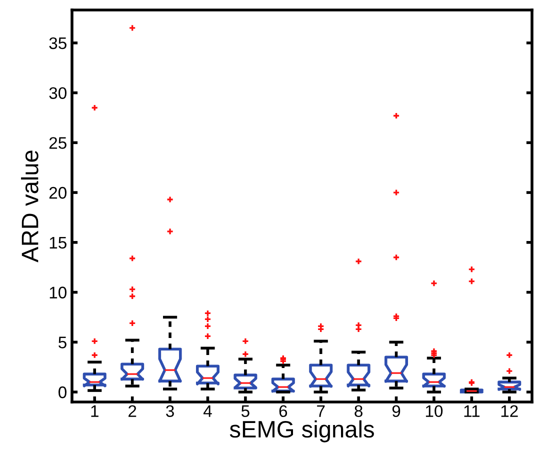 The width and height of the screenshot is (539, 457). I want to click on y-tick-label: 25, so click(57, 143).